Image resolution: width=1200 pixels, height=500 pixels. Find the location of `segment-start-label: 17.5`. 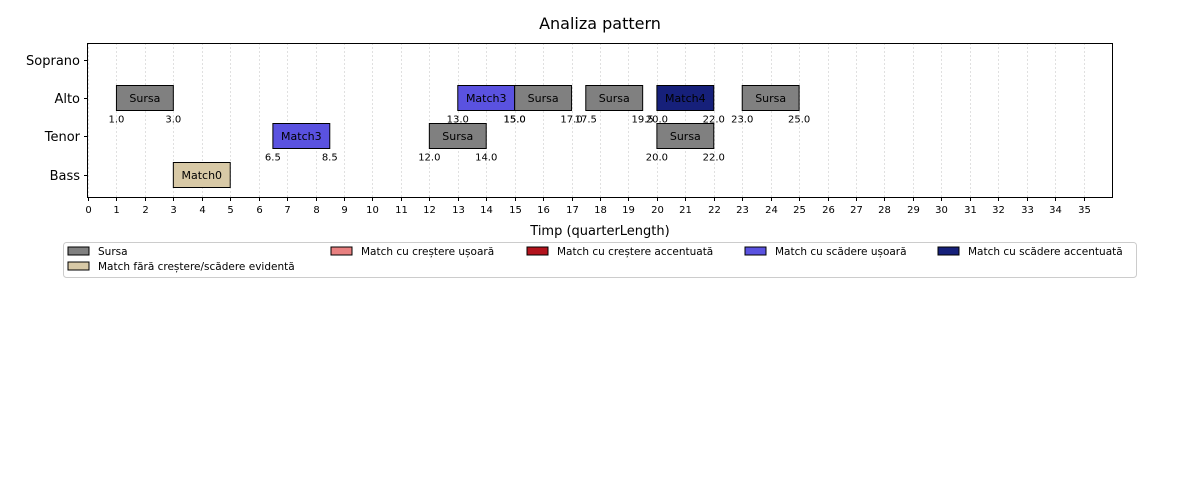

segment-start-label: 17.5 is located at coordinates (586, 120).